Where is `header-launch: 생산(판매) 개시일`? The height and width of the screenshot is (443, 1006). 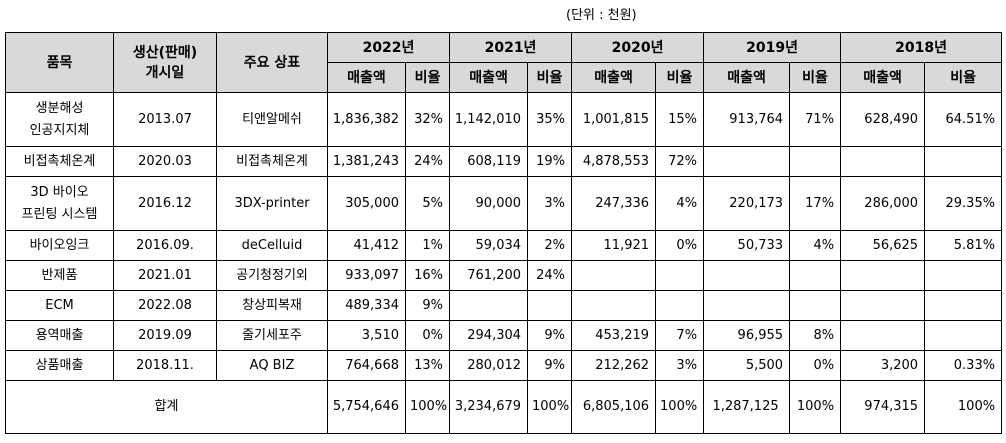
header-launch: 생산(판매) 개시일 is located at coordinates (165, 62).